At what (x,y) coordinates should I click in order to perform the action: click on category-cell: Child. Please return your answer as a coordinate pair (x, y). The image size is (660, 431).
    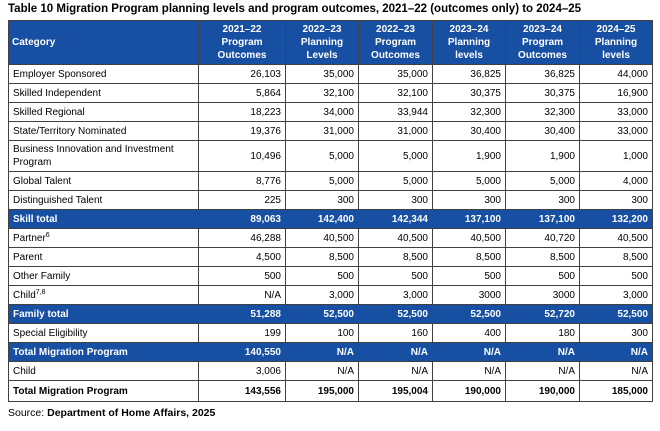
    Looking at the image, I should click on (103, 371).